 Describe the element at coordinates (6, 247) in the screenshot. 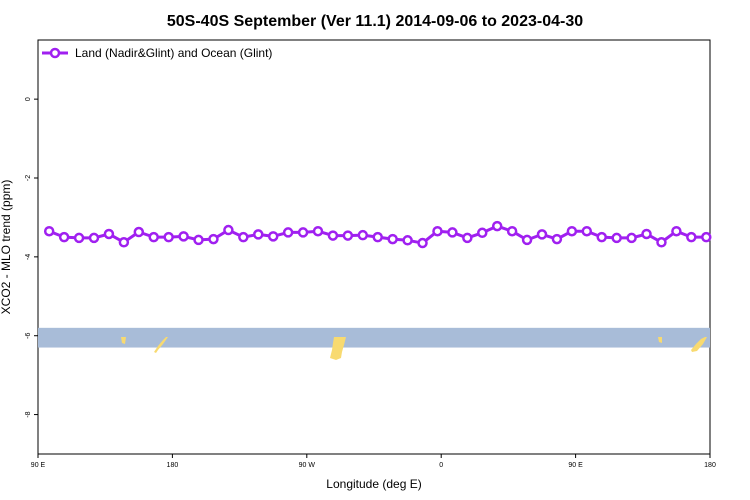

I see `y-axis-label: XCO2 - MLO trend (ppm)` at that location.